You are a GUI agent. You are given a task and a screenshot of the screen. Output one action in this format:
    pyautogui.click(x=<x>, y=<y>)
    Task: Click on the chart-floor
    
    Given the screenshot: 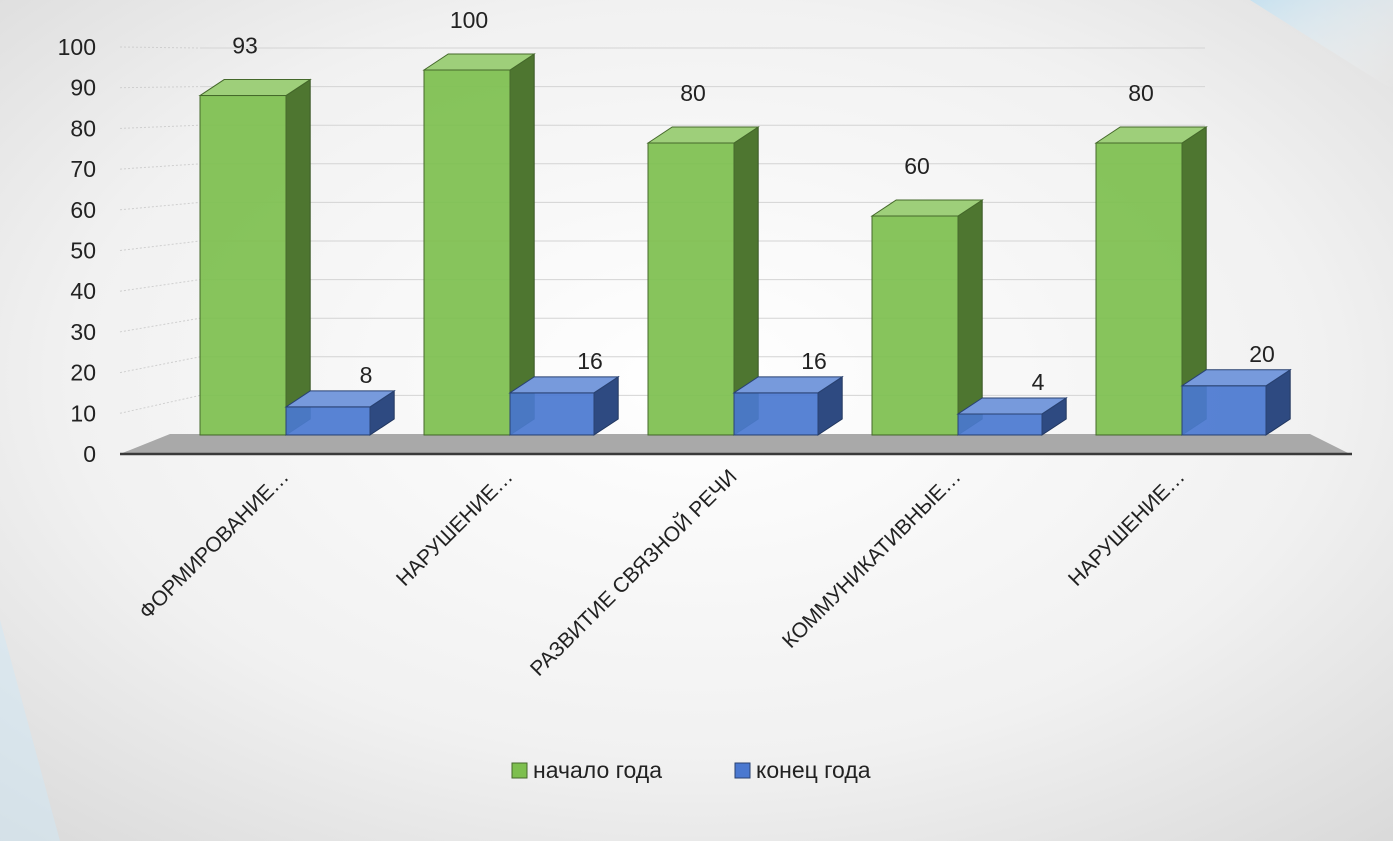 What is the action you would take?
    pyautogui.click(x=735, y=444)
    